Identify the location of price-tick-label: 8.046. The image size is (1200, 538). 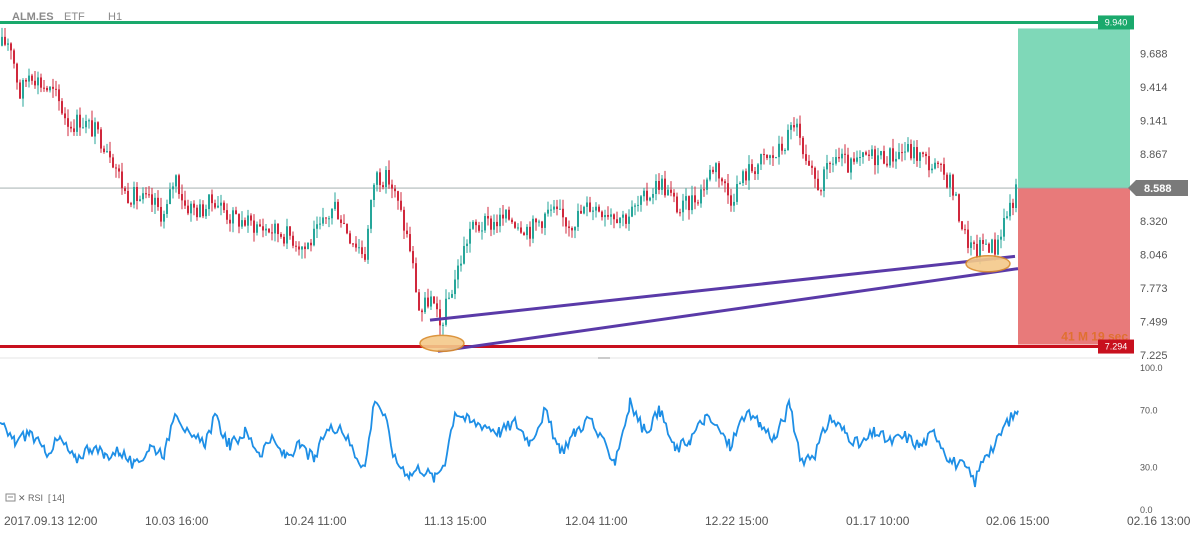
(1154, 255).